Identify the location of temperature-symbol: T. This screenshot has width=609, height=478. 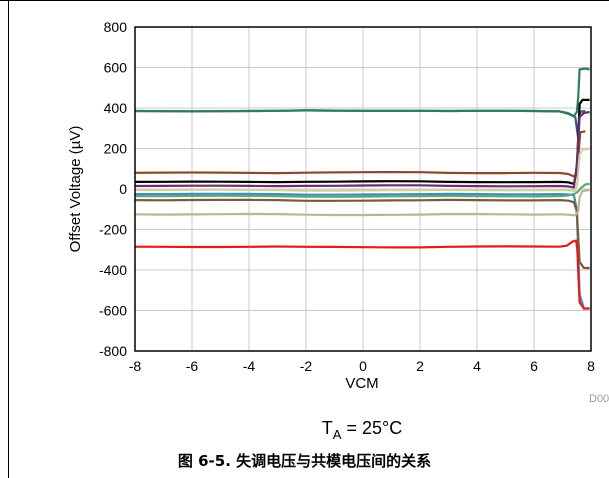
(327, 428).